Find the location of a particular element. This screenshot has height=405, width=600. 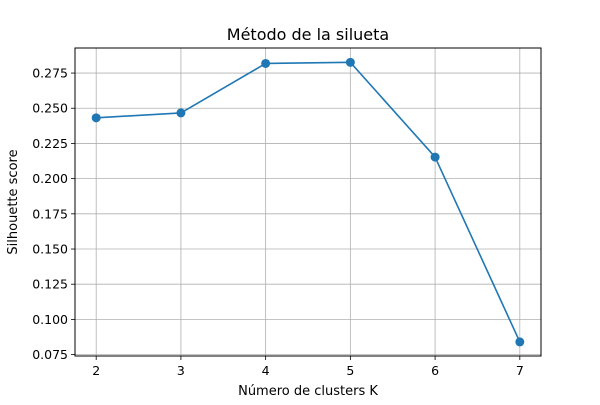

x-tick-label: 4 is located at coordinates (266, 370).